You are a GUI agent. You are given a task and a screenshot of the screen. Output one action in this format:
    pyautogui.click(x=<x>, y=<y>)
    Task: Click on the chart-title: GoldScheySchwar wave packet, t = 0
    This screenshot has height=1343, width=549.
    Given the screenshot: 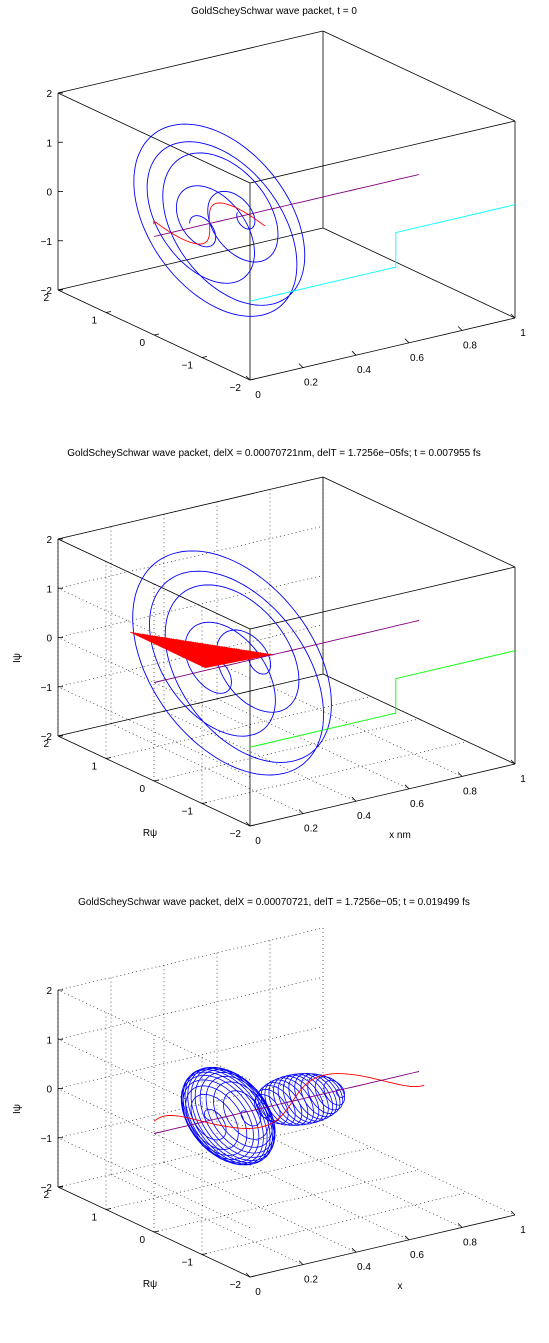 What is the action you would take?
    pyautogui.click(x=274, y=11)
    